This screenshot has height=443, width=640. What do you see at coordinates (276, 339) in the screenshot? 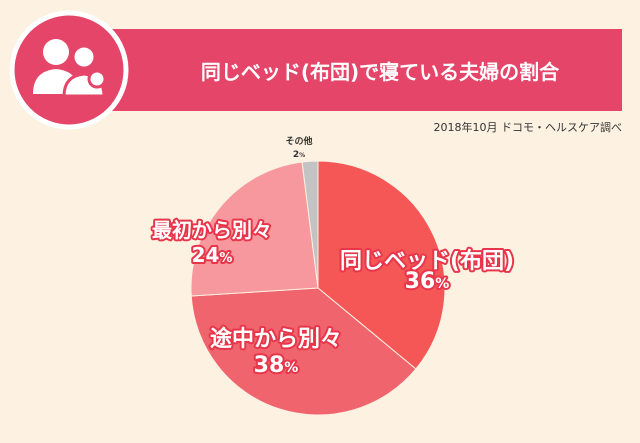
I see `pie-label-separate-midway: 途中から別々` at bounding box center [276, 339].